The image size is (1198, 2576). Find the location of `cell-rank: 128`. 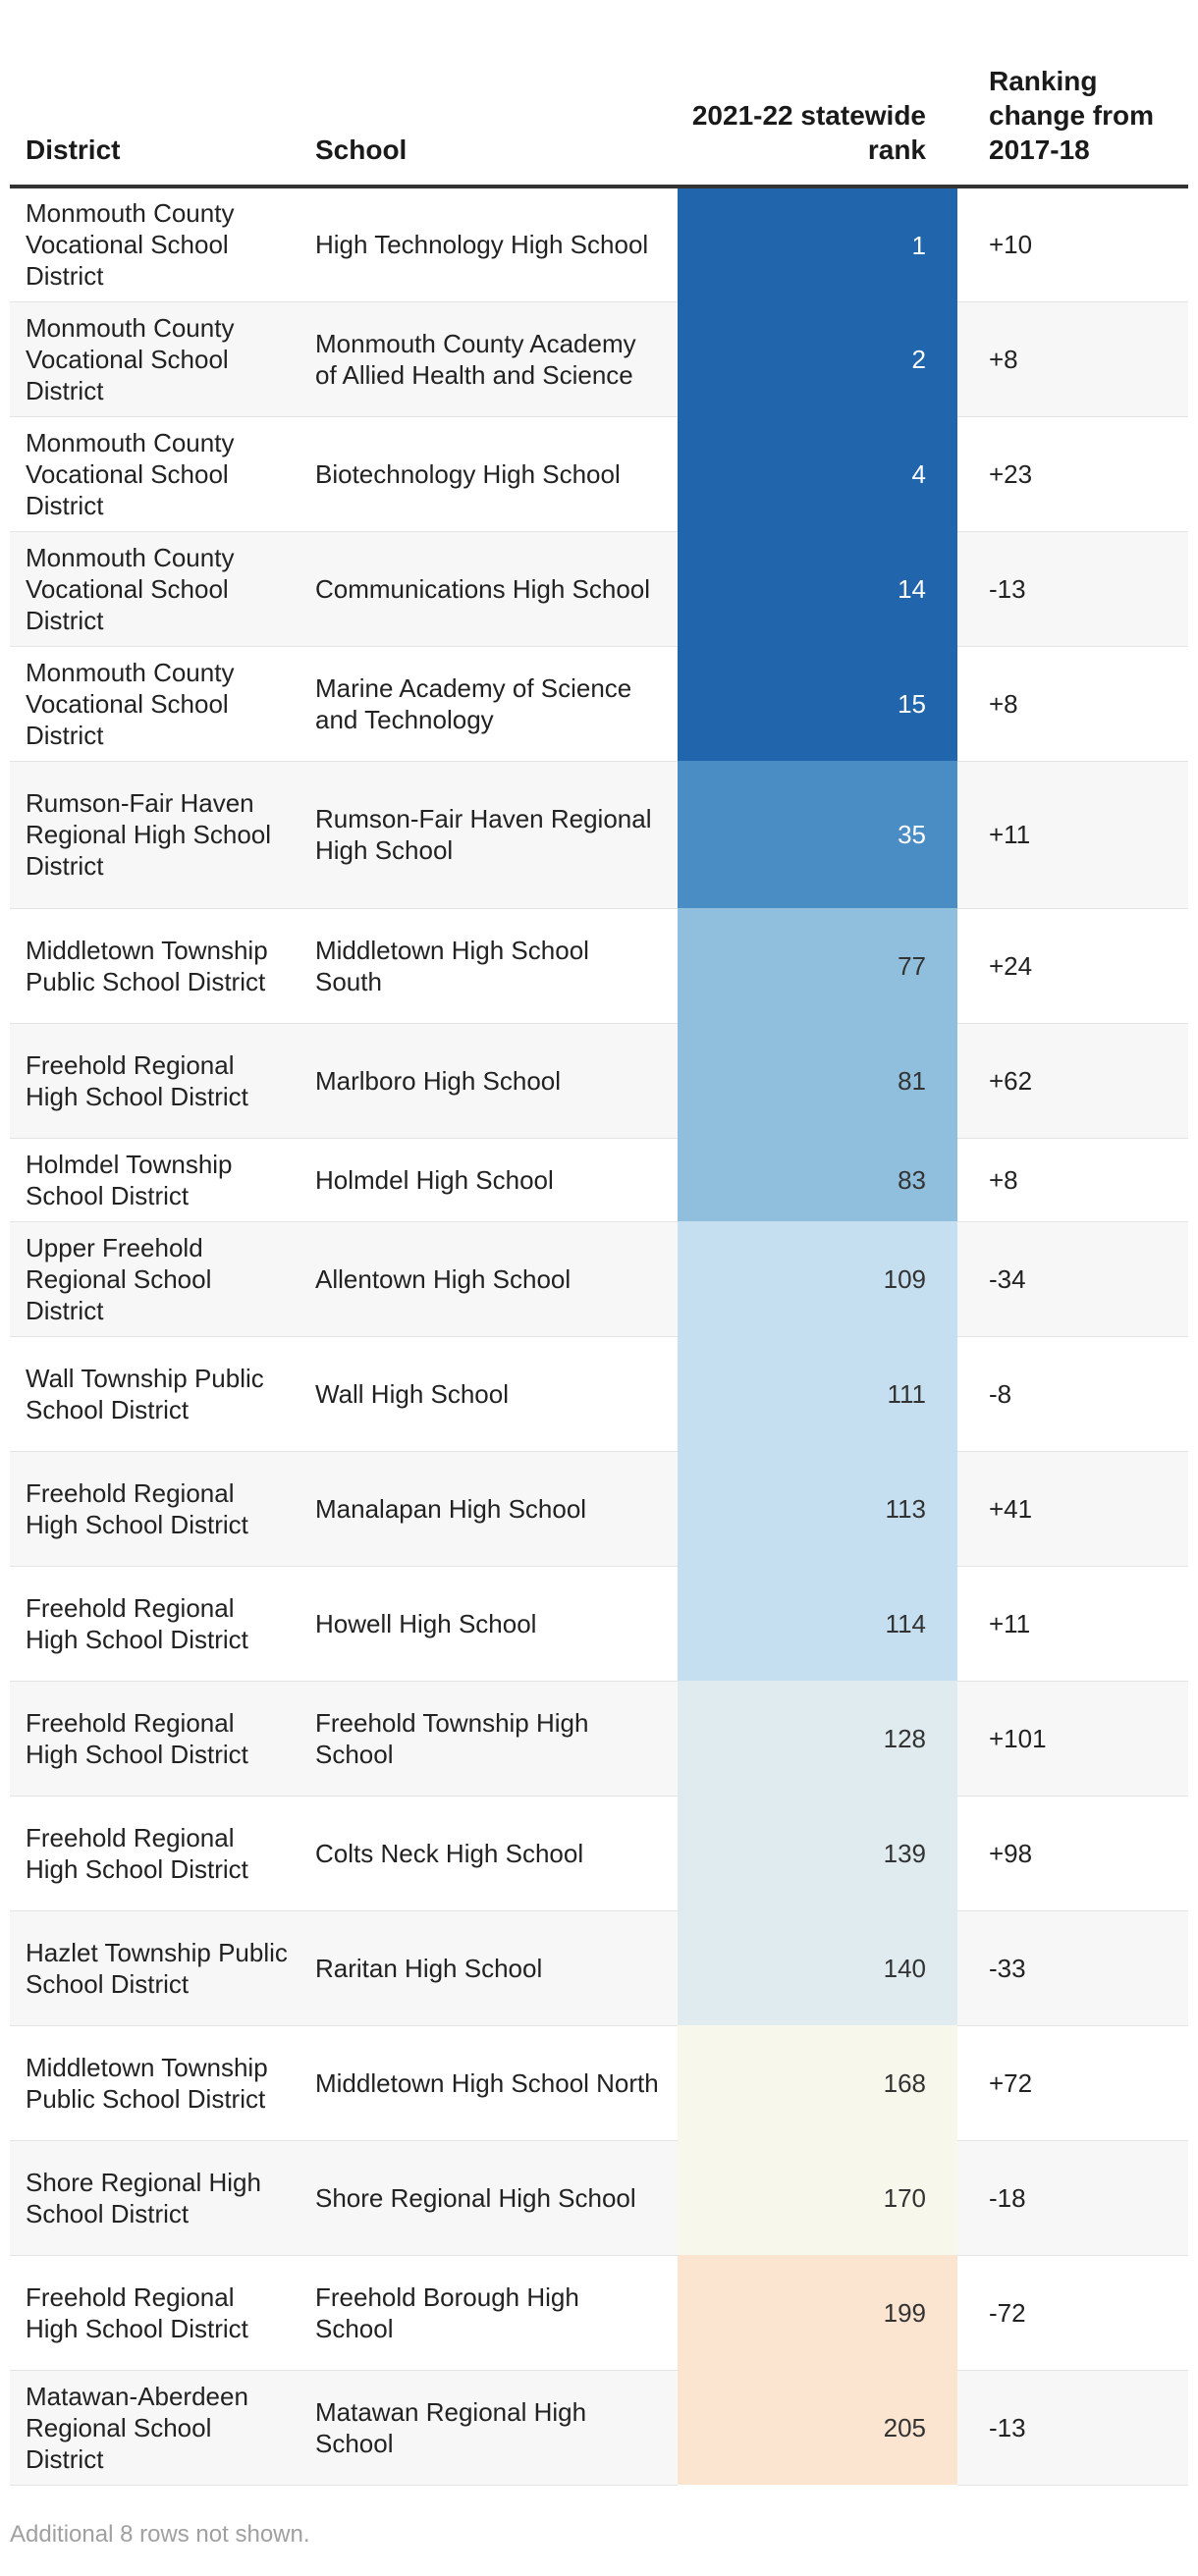

cell-rank: 128 is located at coordinates (817, 1738).